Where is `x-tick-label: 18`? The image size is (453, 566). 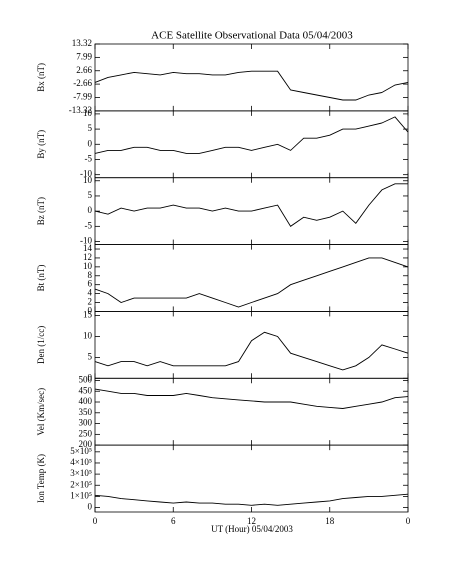 x-tick-label: 18 is located at coordinates (330, 521).